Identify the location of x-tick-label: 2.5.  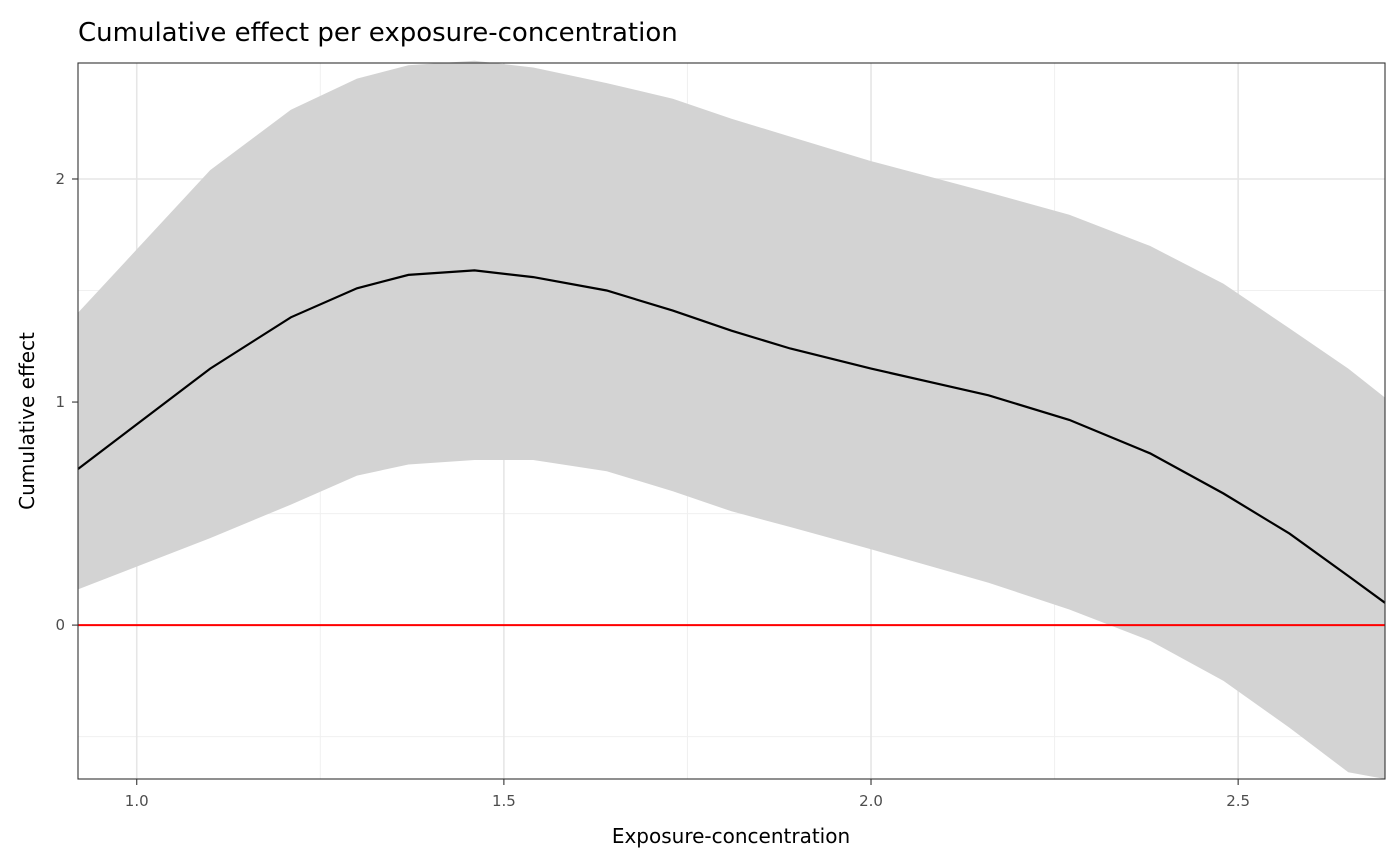
(1238, 801).